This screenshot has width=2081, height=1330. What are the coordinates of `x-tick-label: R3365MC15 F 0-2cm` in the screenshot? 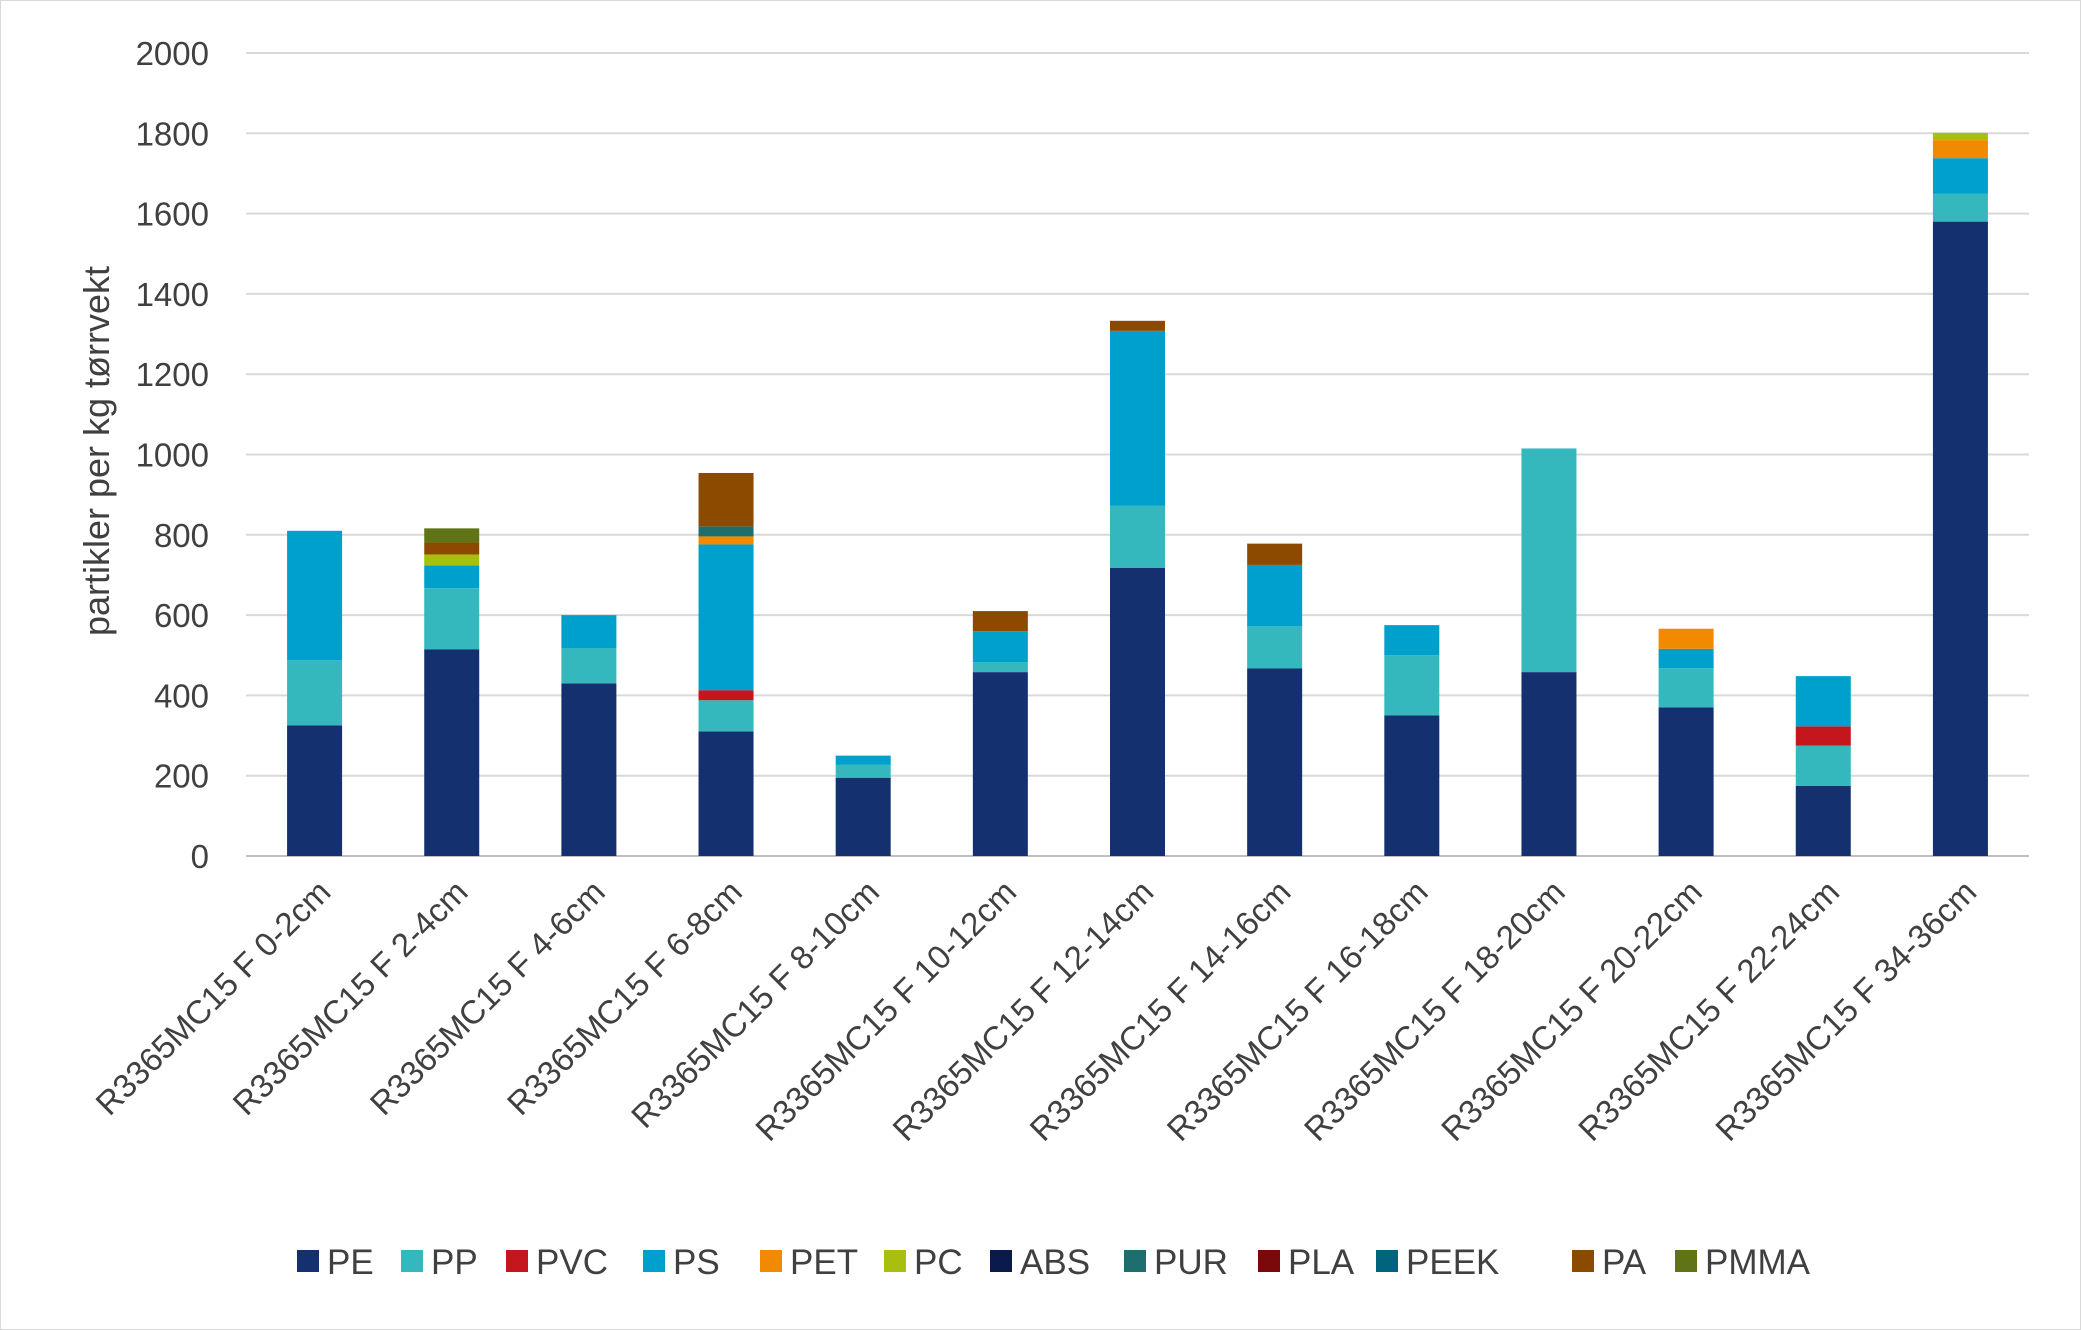 It's located at (212, 997).